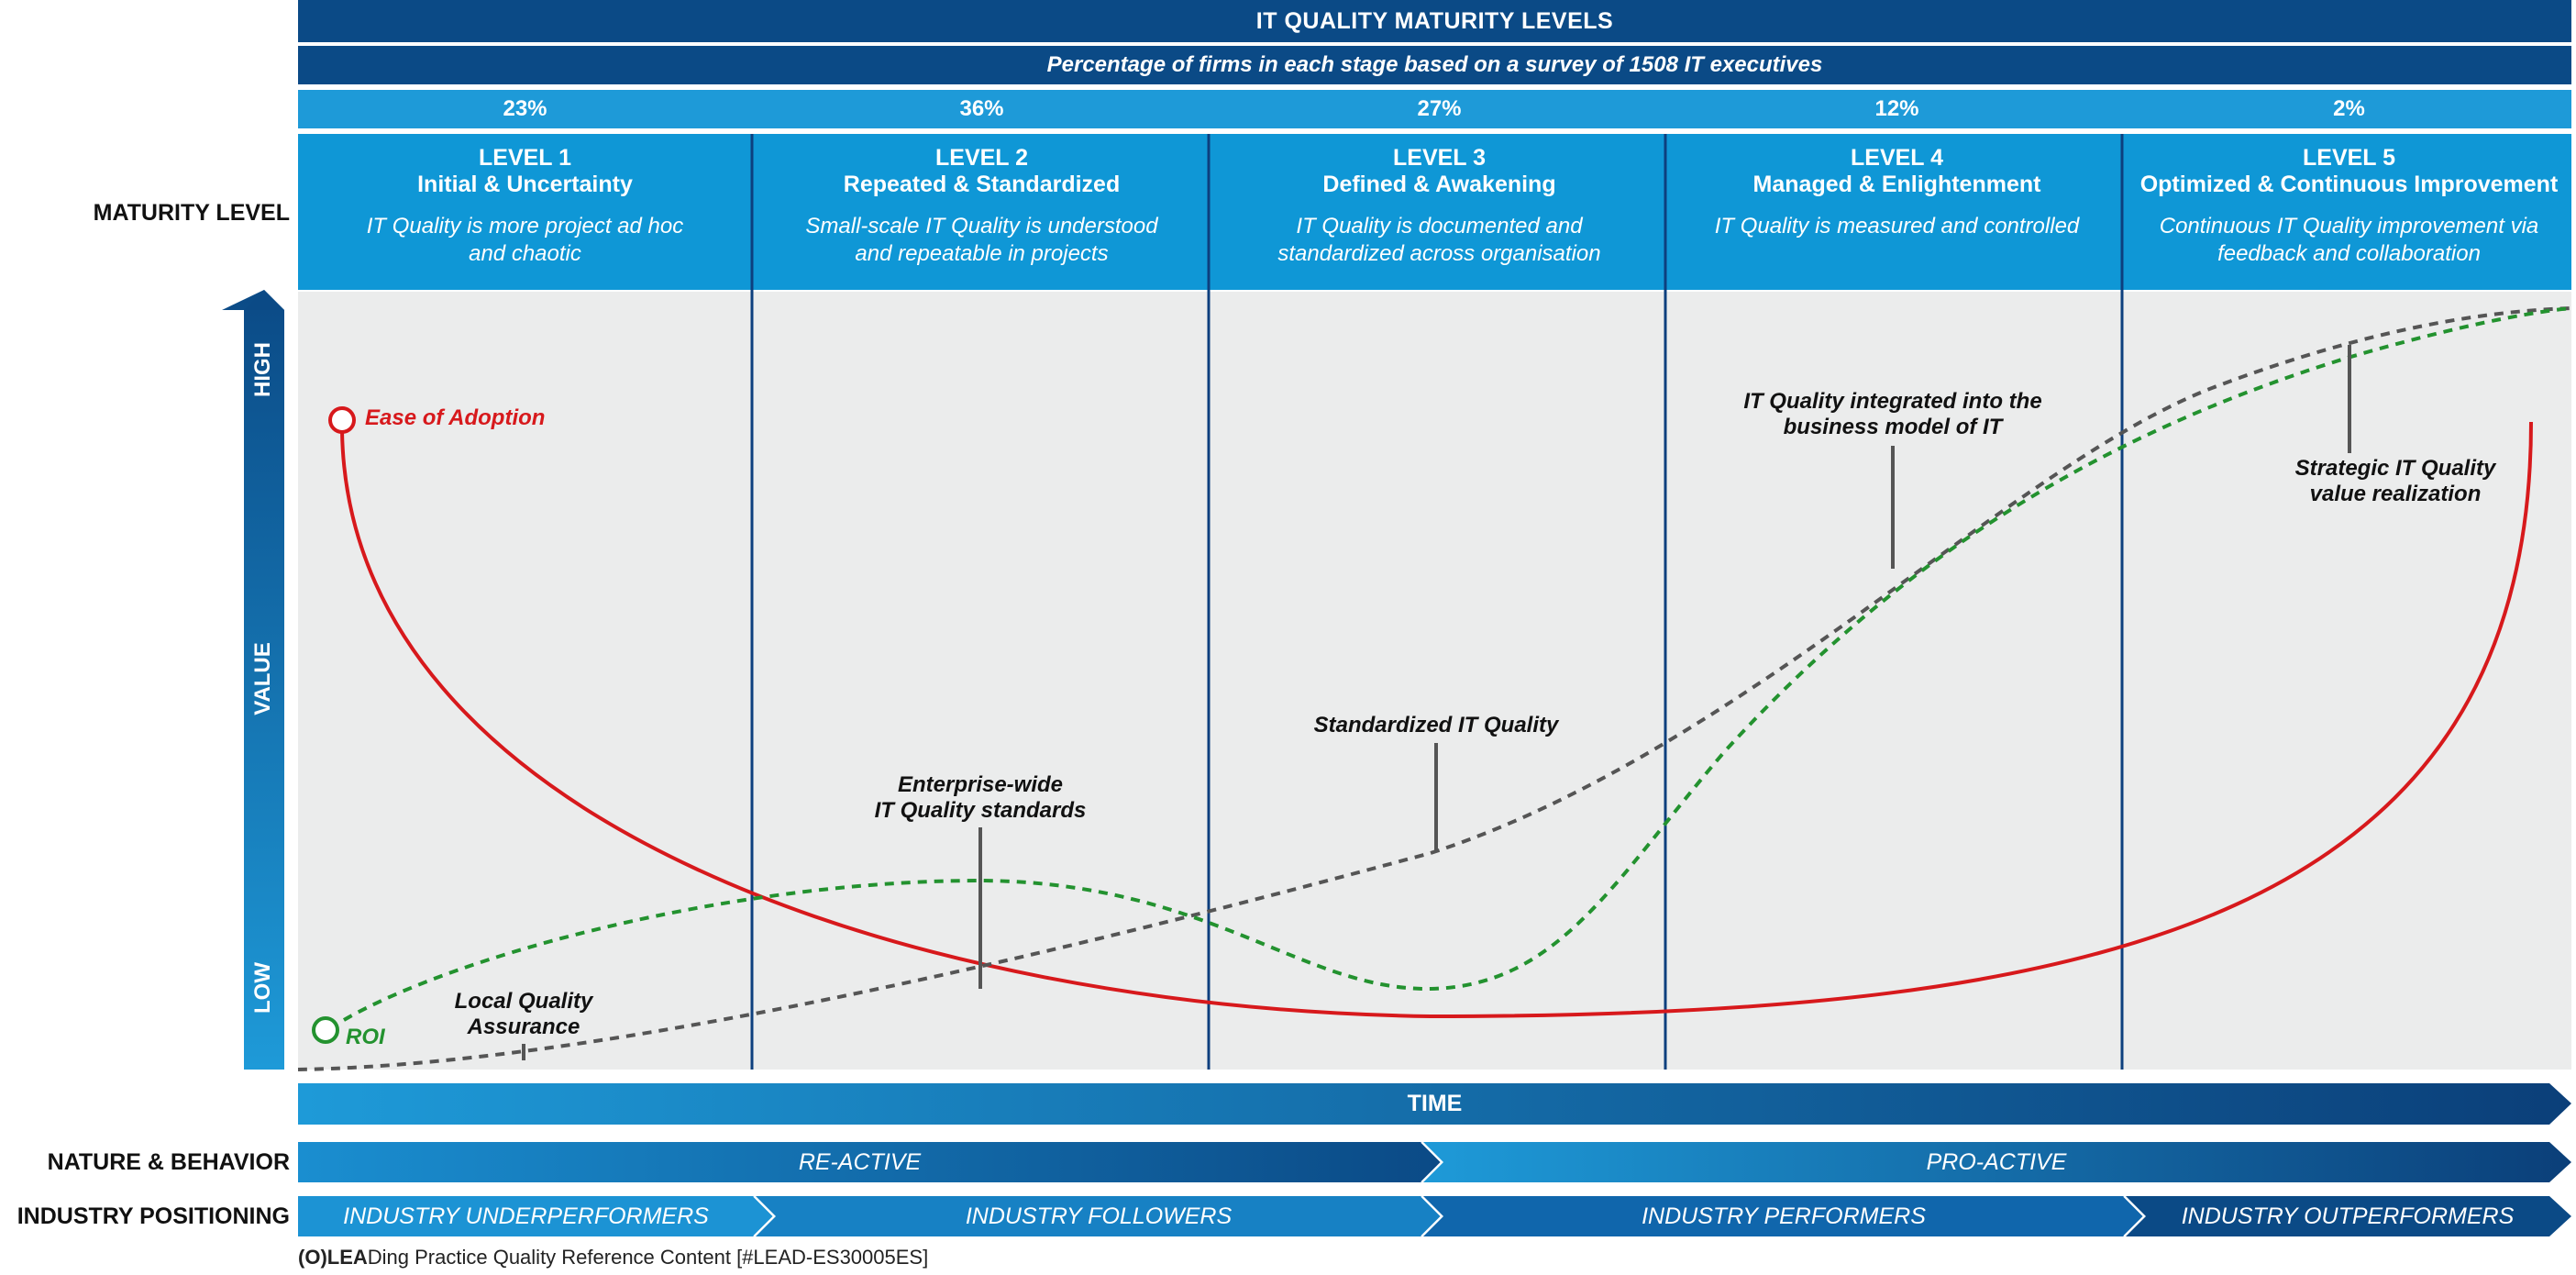 Image resolution: width=2576 pixels, height=1275 pixels. Describe the element at coordinates (980, 784) in the screenshot. I see `annotation-enterprise-1: Enterprise-wide` at that location.